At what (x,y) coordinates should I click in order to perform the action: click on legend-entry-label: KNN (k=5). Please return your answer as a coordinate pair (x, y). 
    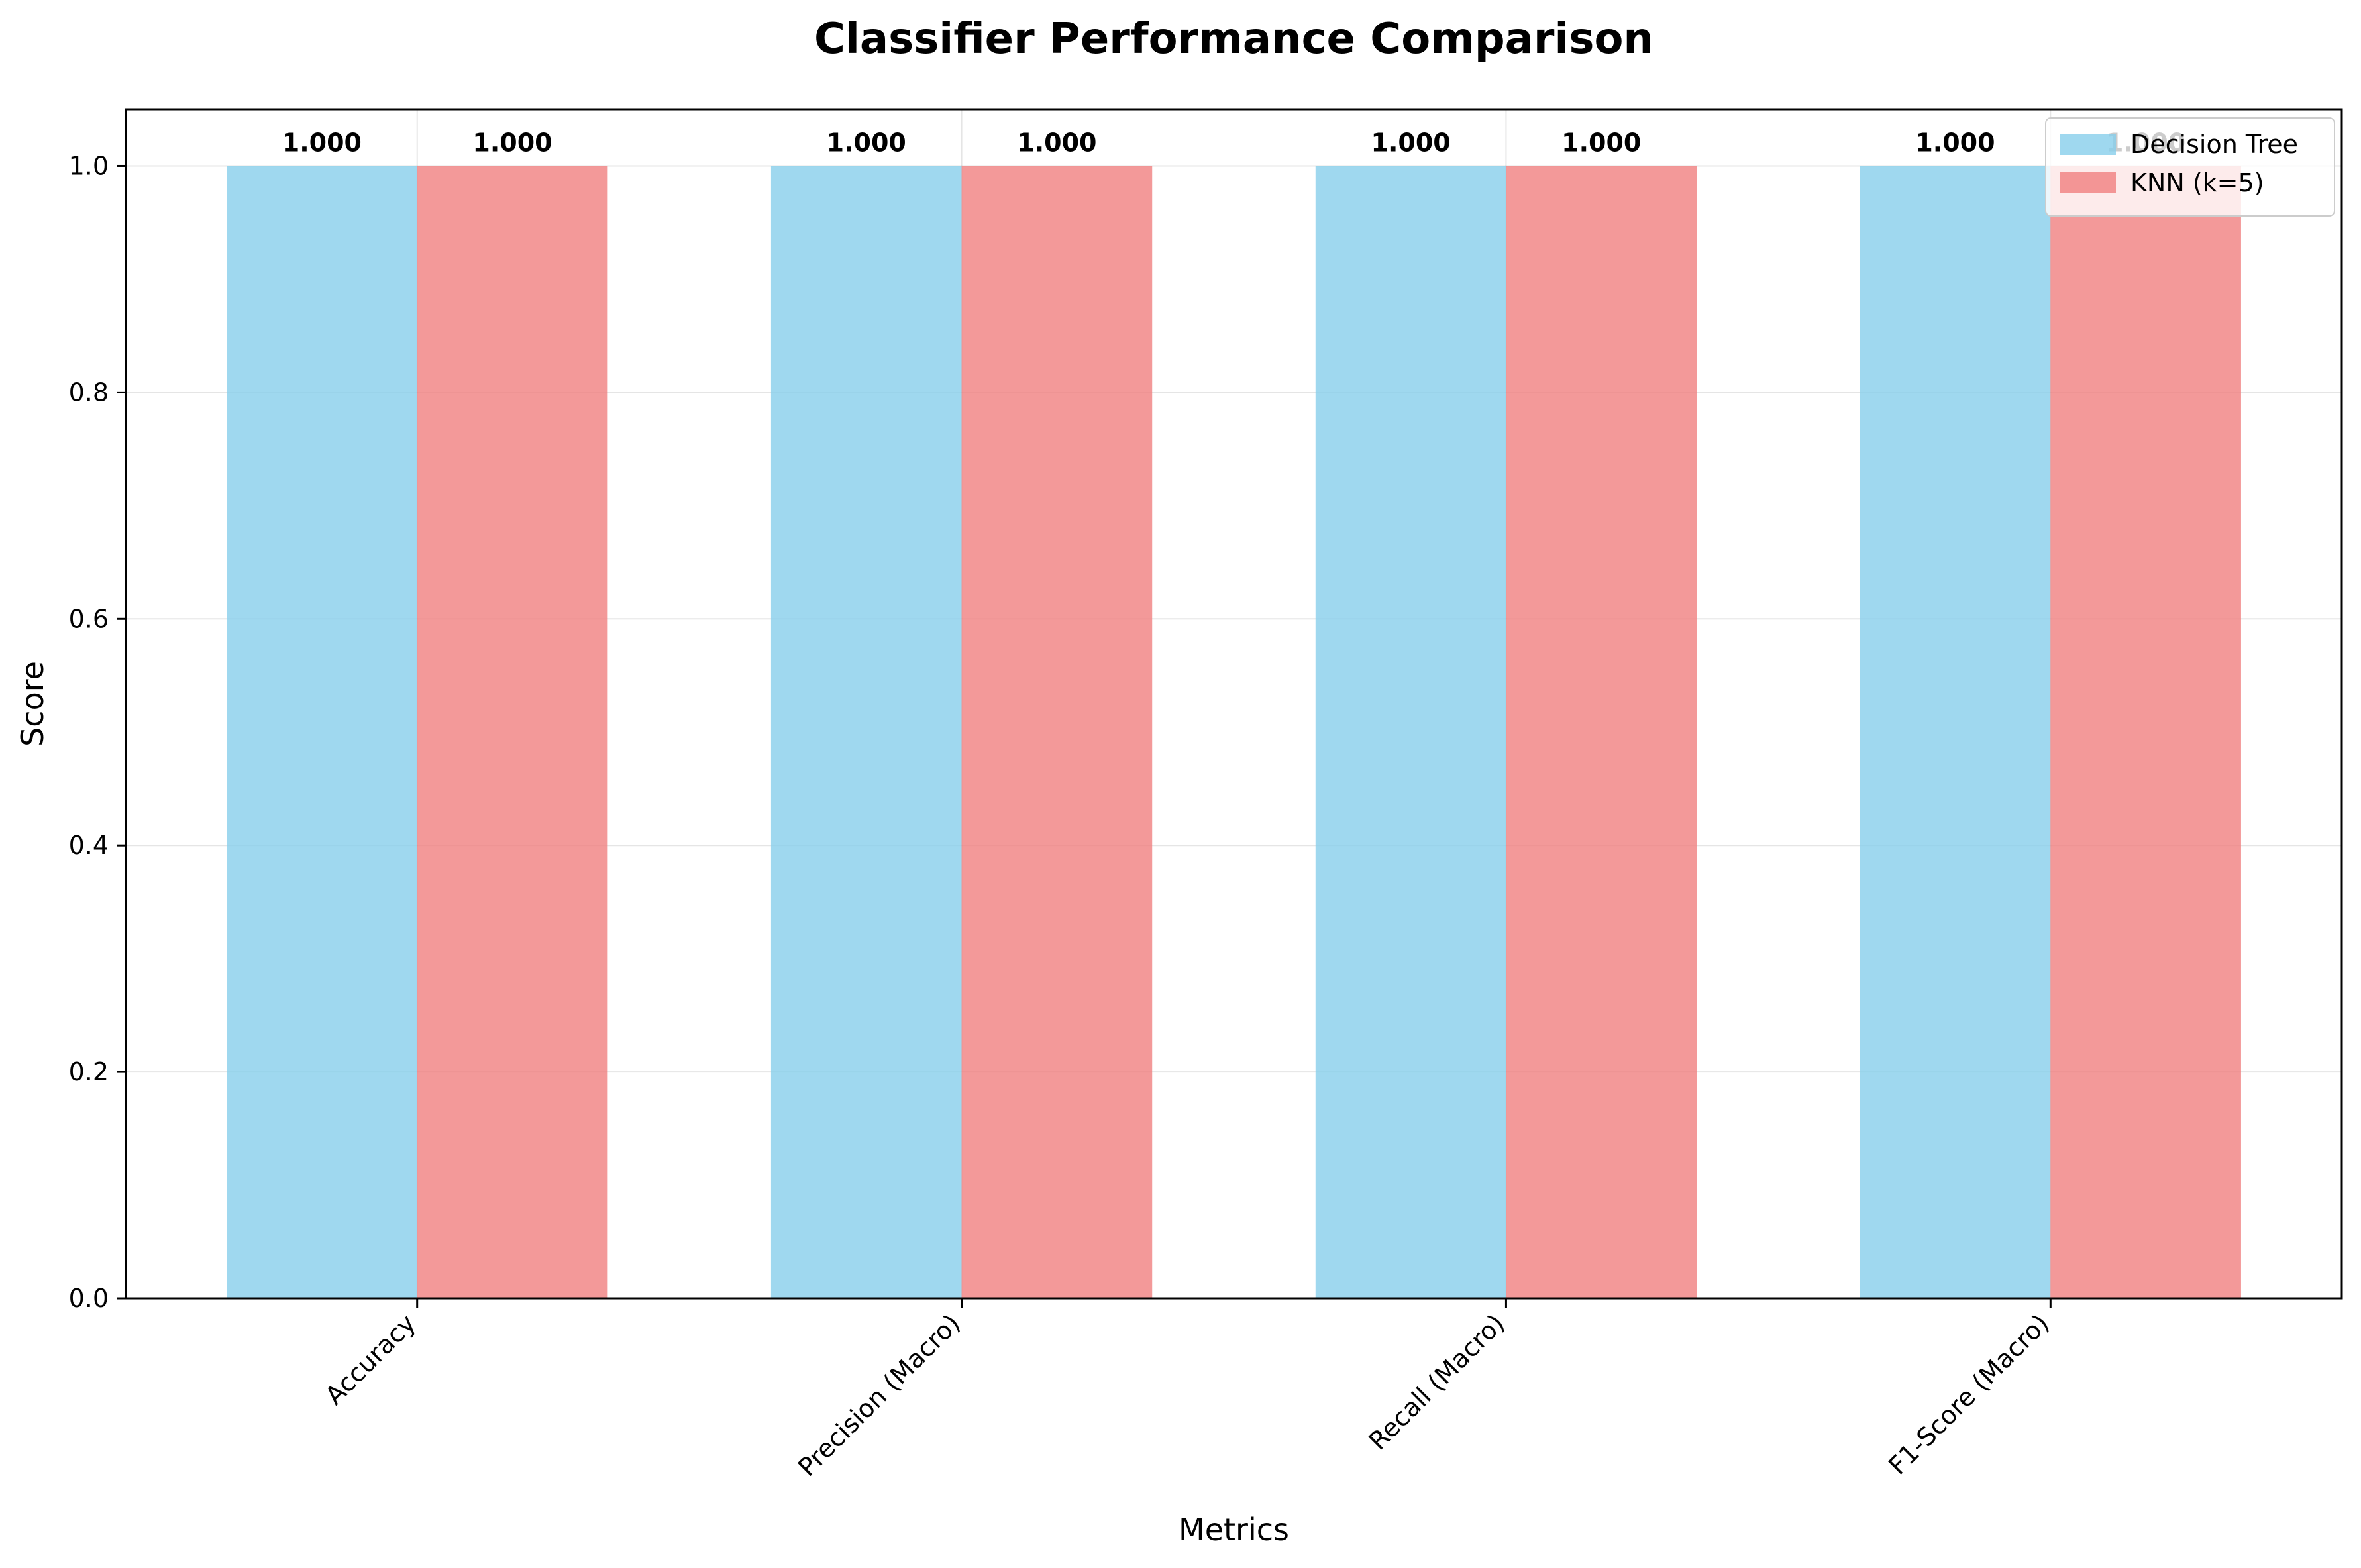
    Looking at the image, I should click on (2197, 182).